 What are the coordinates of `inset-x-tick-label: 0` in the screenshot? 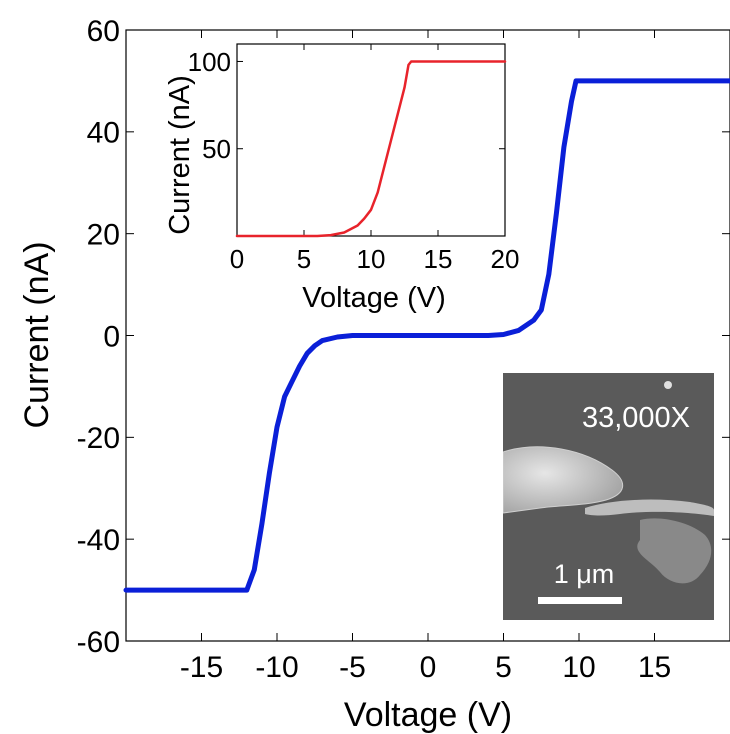 It's located at (237, 259).